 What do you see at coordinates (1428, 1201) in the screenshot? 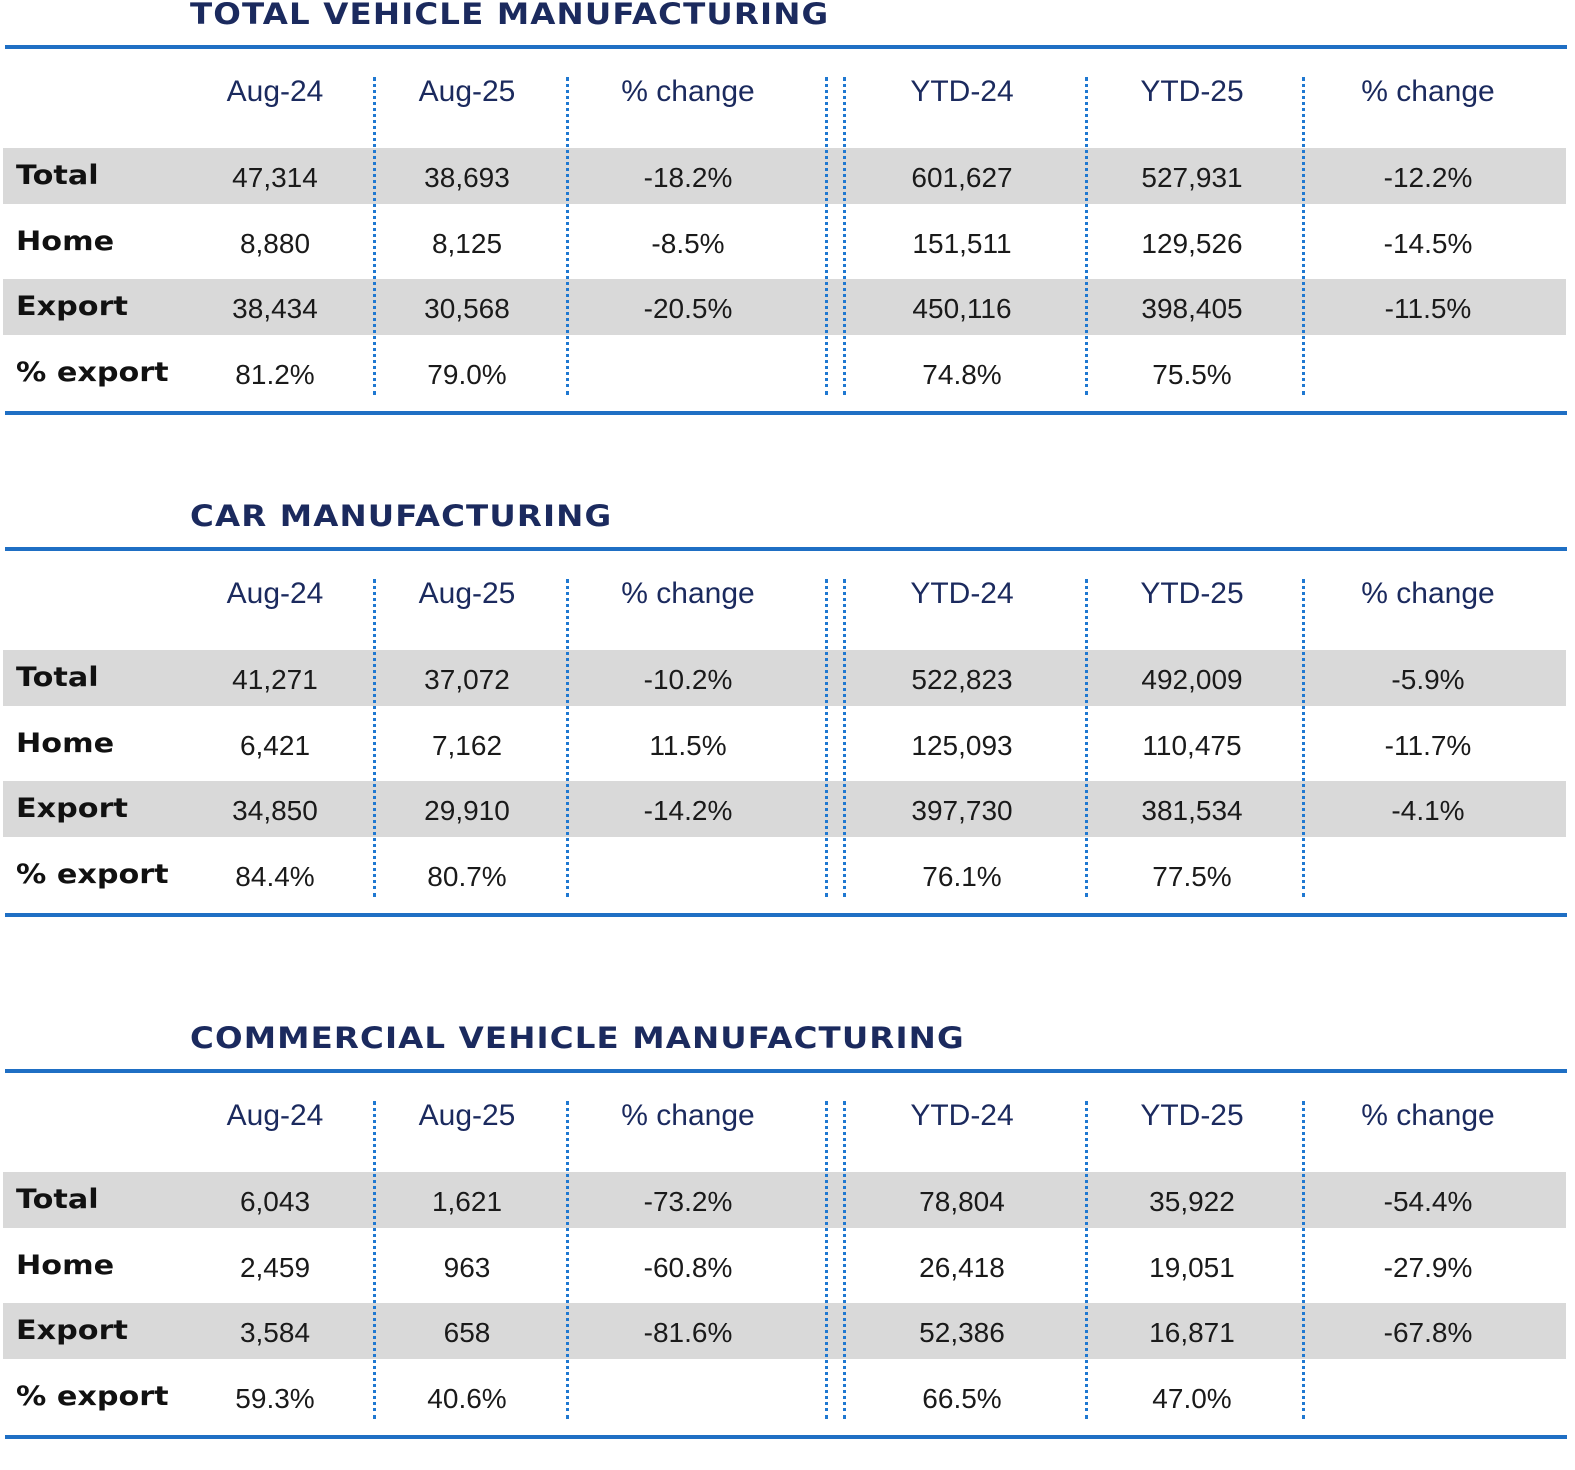
I see `table-cell: -54.4%` at bounding box center [1428, 1201].